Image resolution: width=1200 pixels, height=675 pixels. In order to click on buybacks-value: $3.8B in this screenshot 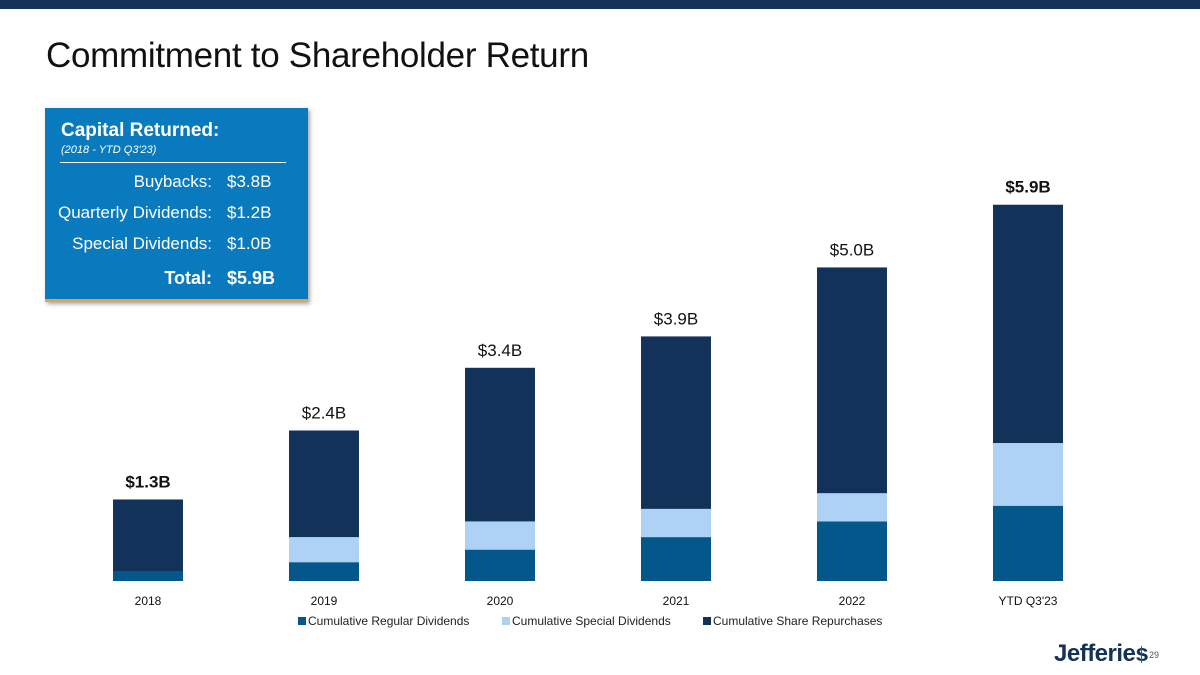, I will do `click(249, 181)`.